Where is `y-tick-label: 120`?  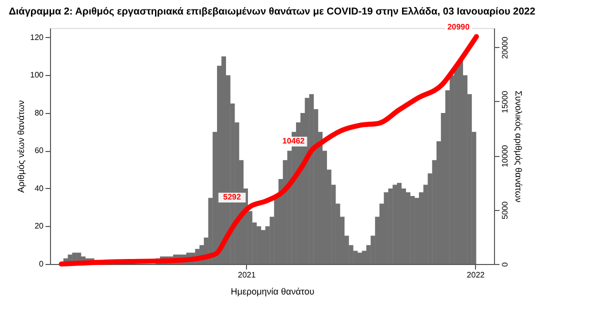 y-tick-label: 120 is located at coordinates (37, 37).